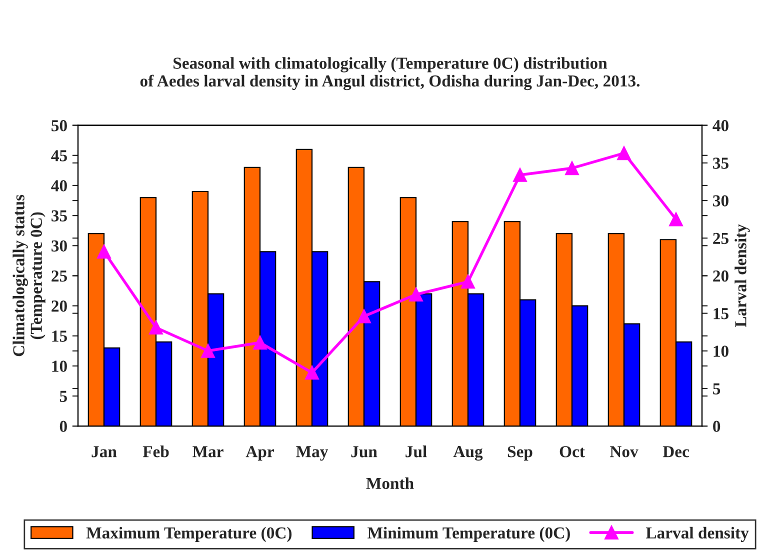  What do you see at coordinates (720, 163) in the screenshot?
I see `y2-tick-label: 35` at bounding box center [720, 163].